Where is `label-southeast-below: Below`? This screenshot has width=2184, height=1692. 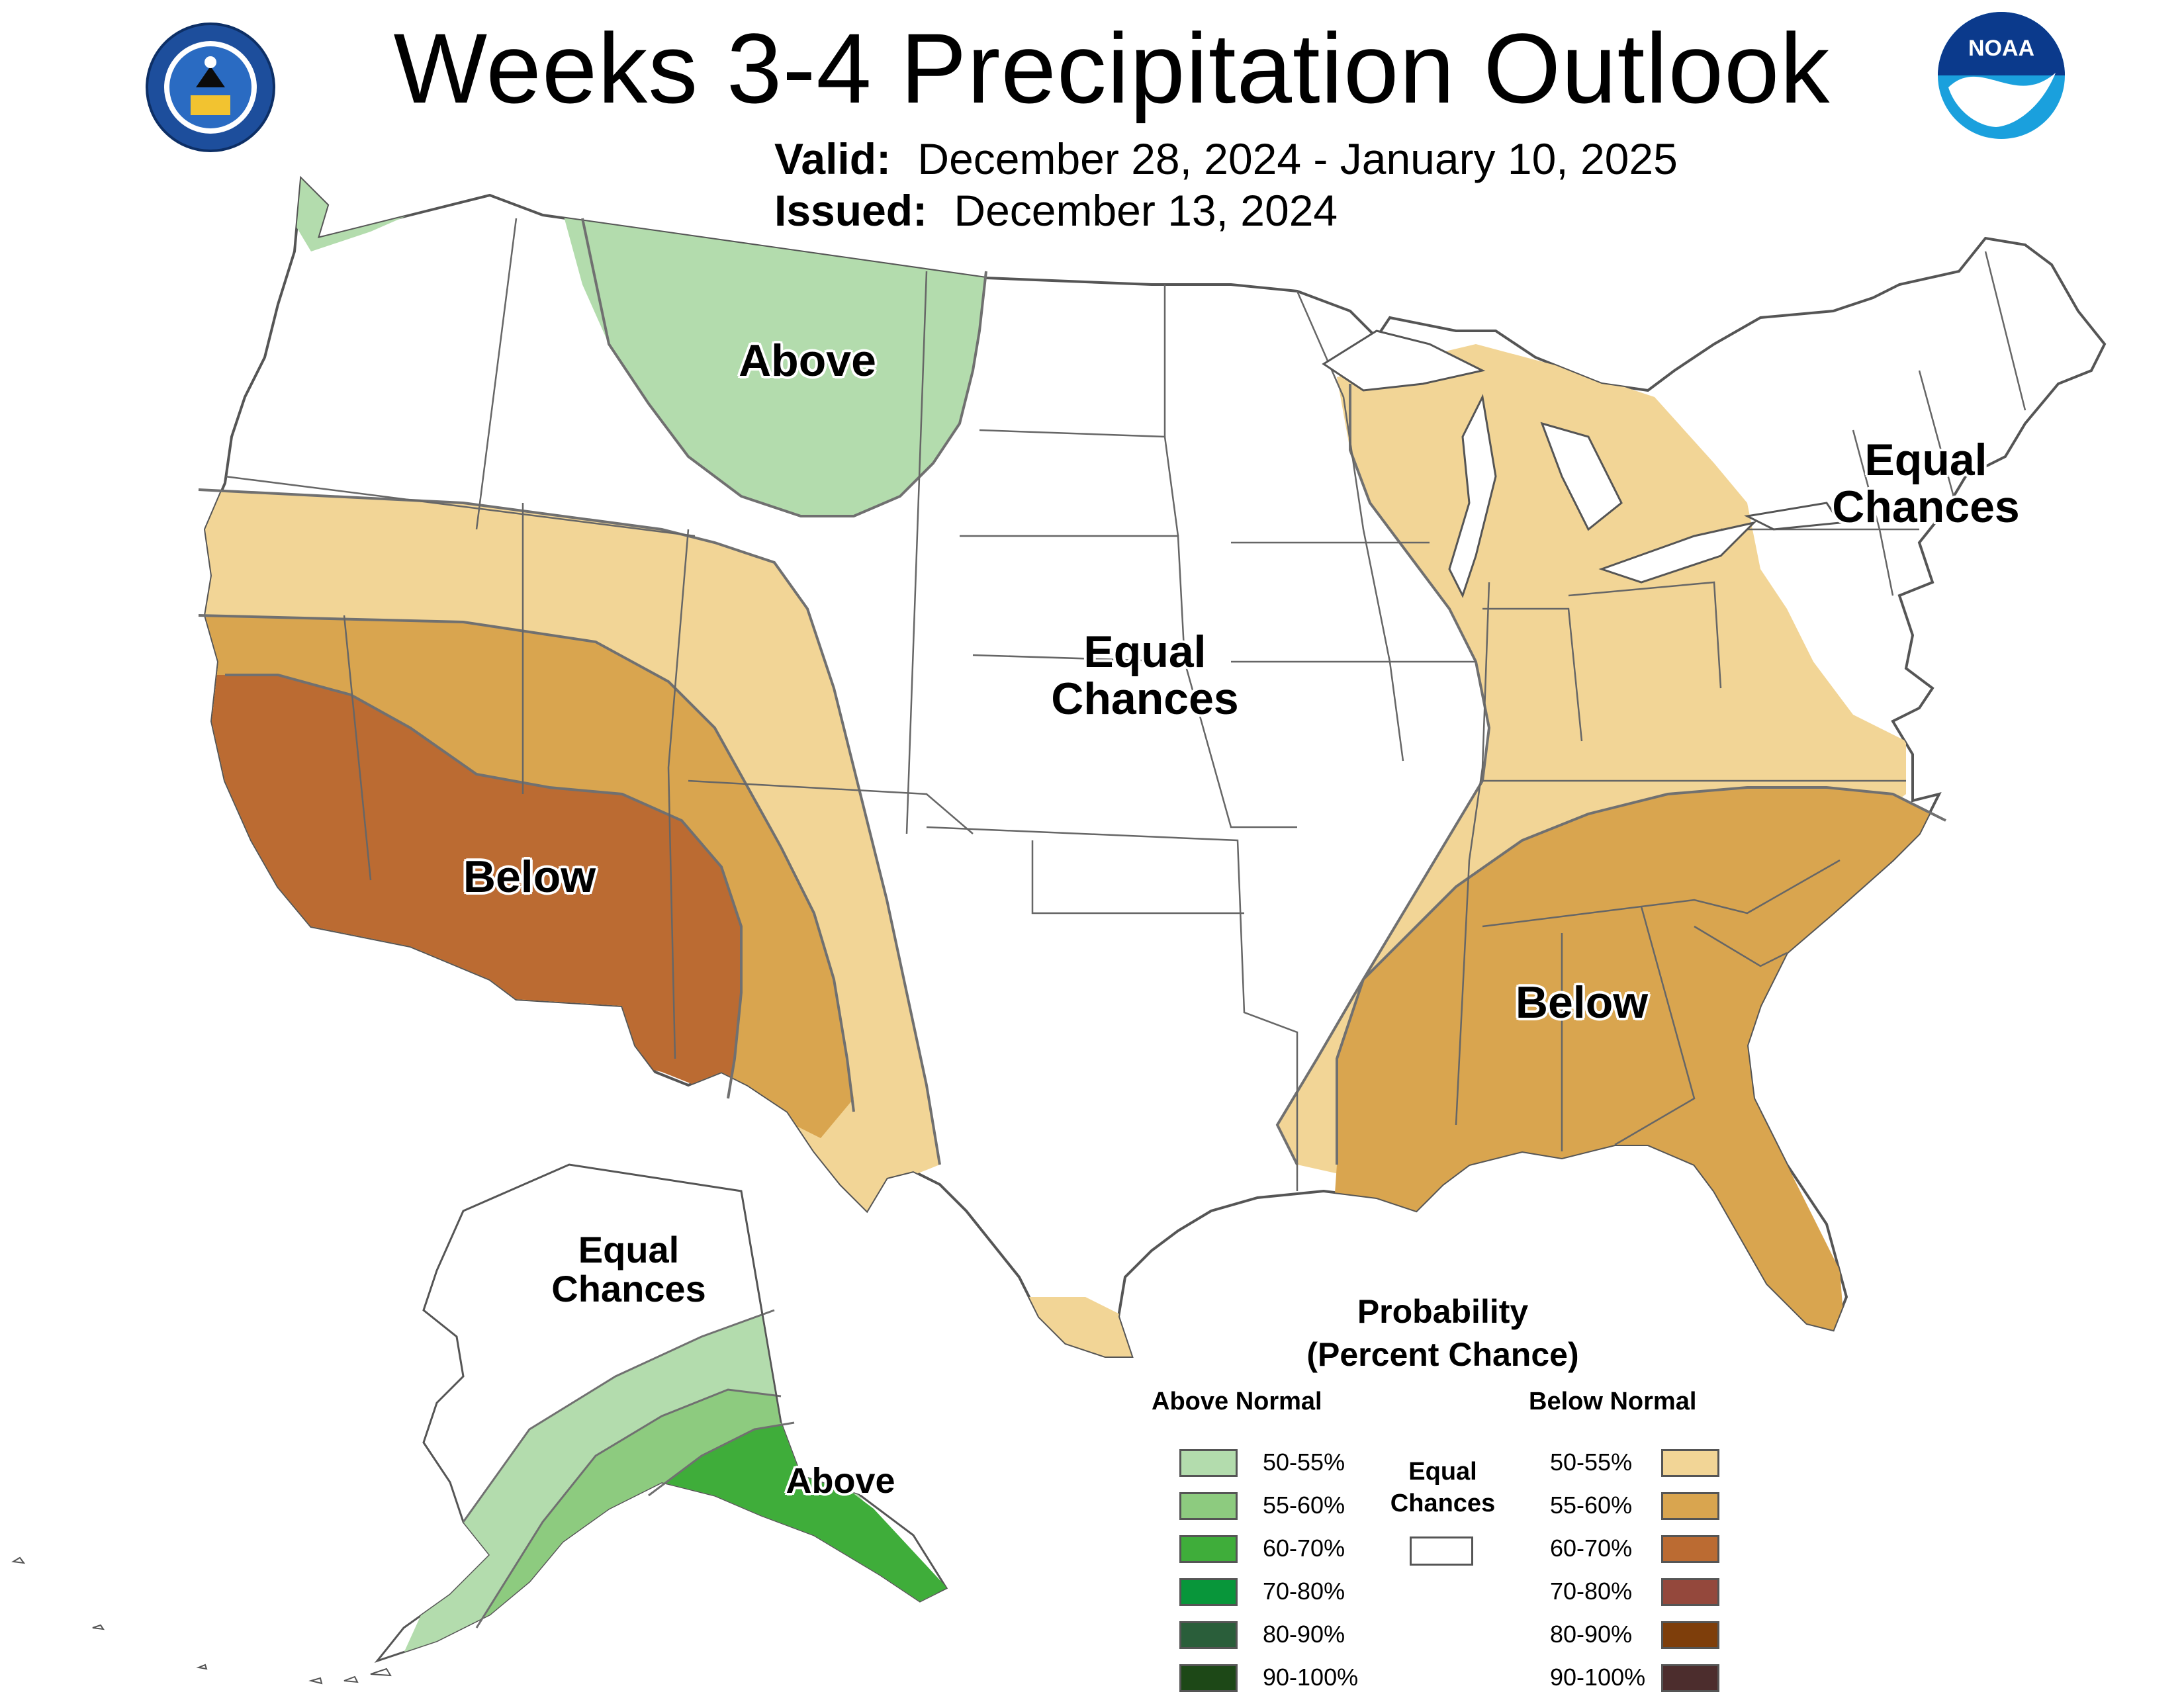 label-southeast-below: Below is located at coordinates (1582, 1002).